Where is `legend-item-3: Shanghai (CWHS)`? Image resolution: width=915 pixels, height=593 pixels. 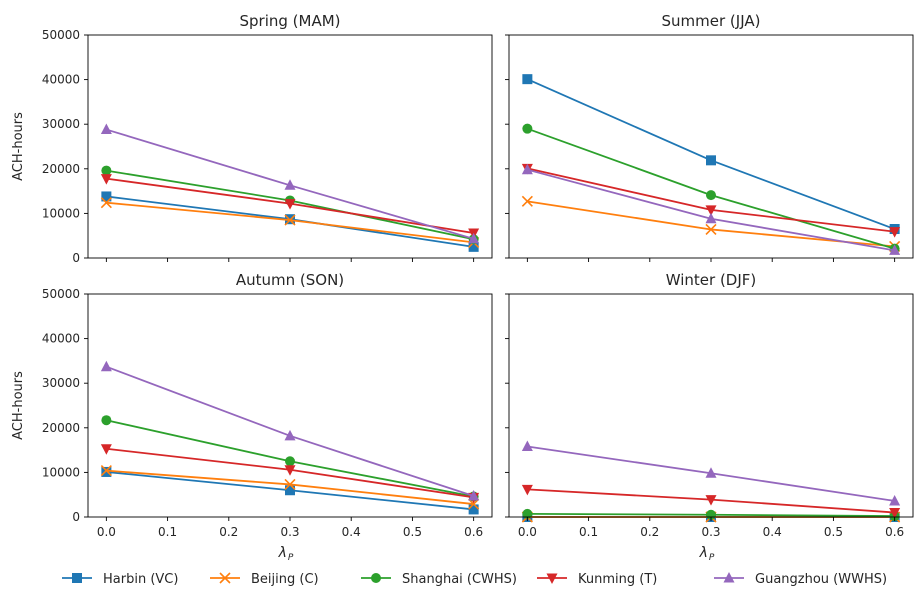
legend-item-3: Shanghai (CWHS) is located at coordinates (439, 579).